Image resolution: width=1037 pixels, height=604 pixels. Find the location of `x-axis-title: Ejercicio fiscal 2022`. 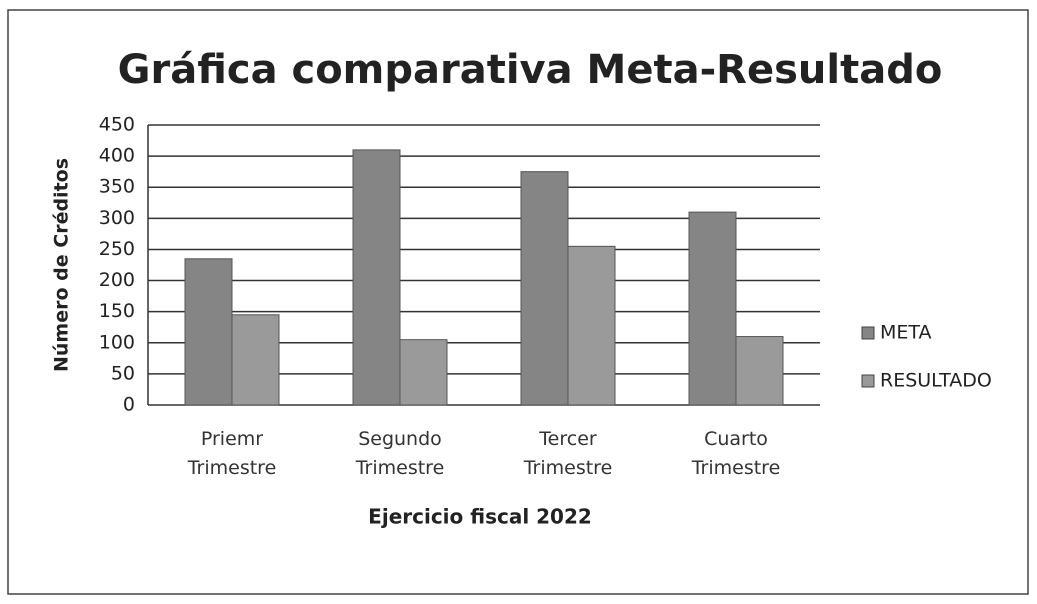

x-axis-title: Ejercicio fiscal 2022 is located at coordinates (480, 517).